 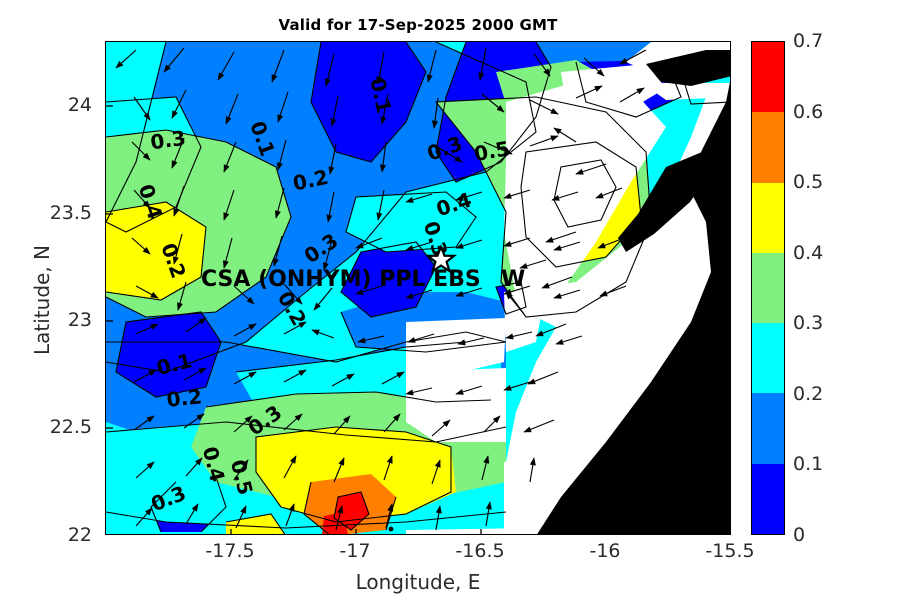 What do you see at coordinates (768, 217) in the screenshot?
I see `colorbar-band-0.4-0.5` at bounding box center [768, 217].